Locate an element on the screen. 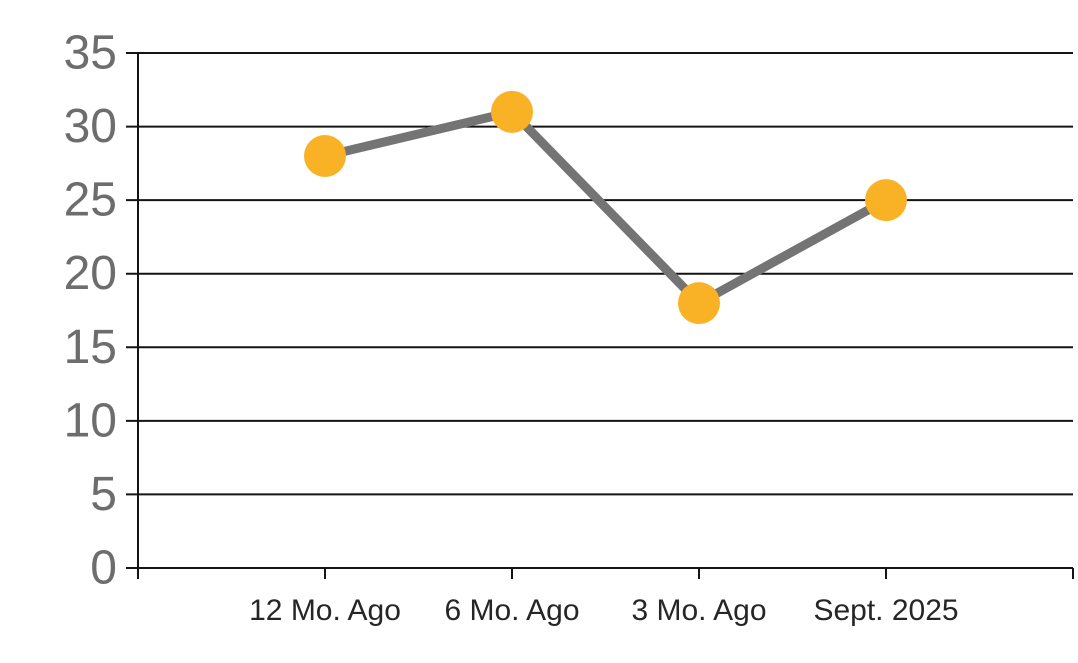 The image size is (1078, 663). y-tick-label: 35 is located at coordinates (90, 53).